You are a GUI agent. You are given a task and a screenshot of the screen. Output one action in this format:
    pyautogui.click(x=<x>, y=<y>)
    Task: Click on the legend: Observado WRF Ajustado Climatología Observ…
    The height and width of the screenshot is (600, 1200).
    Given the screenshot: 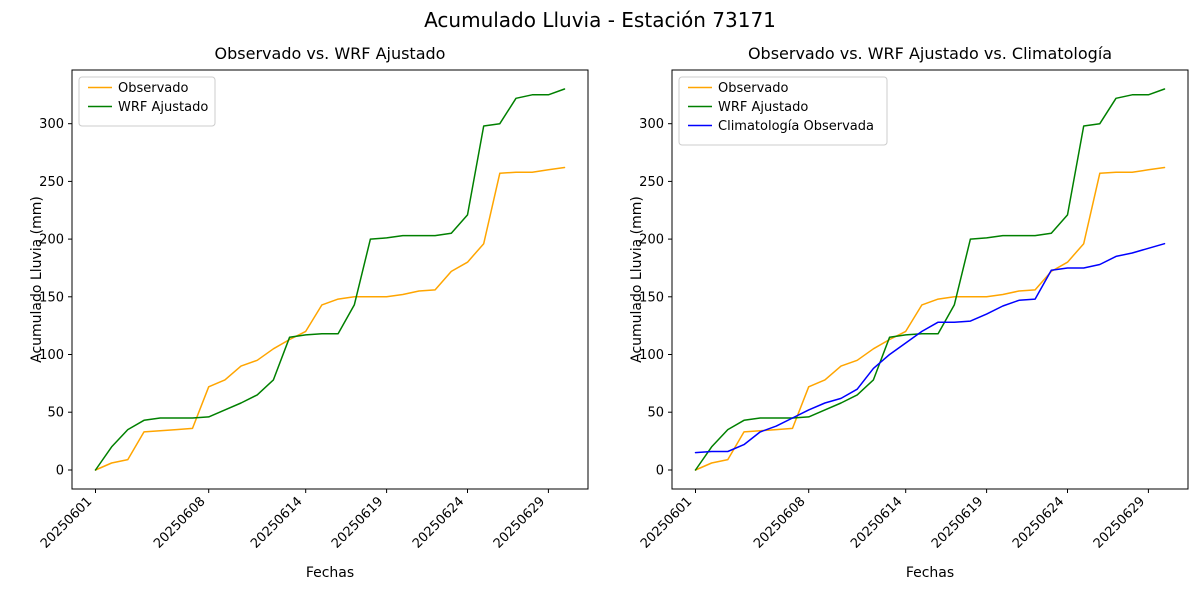 What is the action you would take?
    pyautogui.click(x=783, y=111)
    